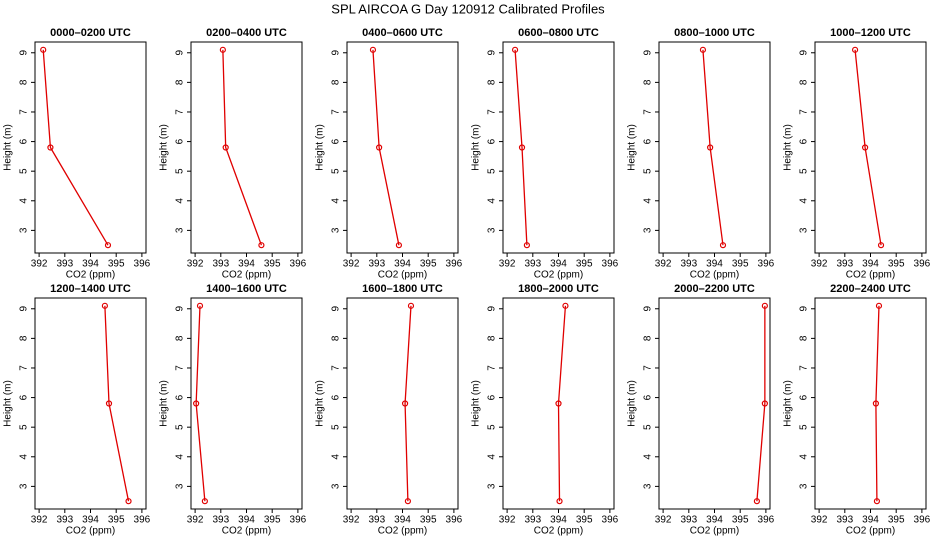 This screenshot has height=540, width=936. What do you see at coordinates (714, 289) in the screenshot?
I see `panel-title: 2000–2200 UTC` at bounding box center [714, 289].